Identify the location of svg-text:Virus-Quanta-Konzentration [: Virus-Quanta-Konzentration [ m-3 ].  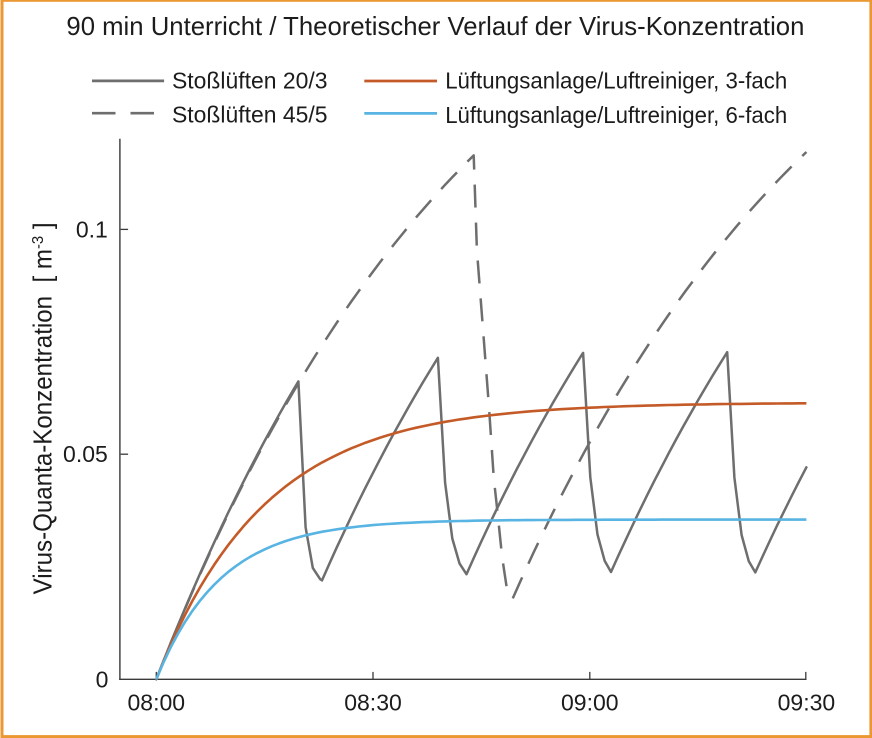
(42, 408).